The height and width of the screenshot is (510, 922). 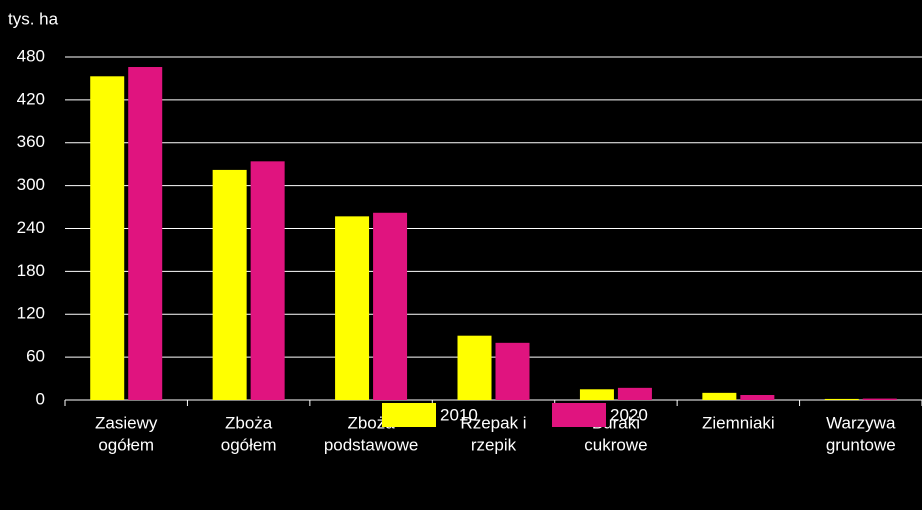 I want to click on x-tick-label: podstawowe, so click(x=371, y=444).